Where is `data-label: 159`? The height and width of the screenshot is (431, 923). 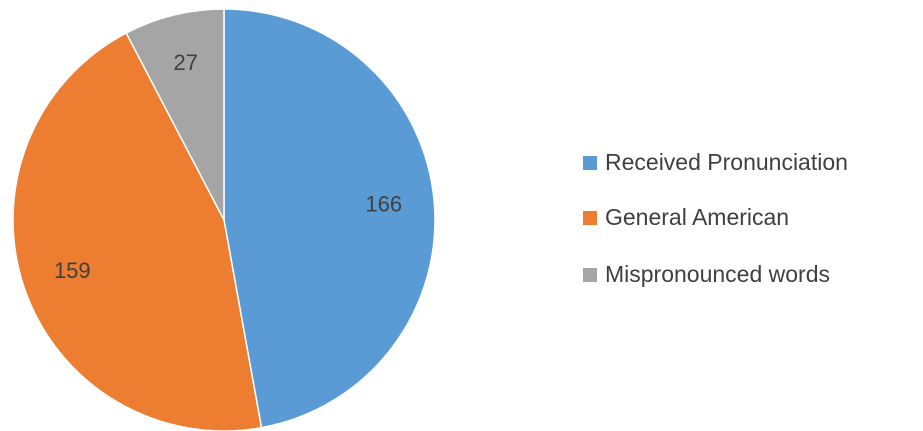 data-label: 159 is located at coordinates (72, 270).